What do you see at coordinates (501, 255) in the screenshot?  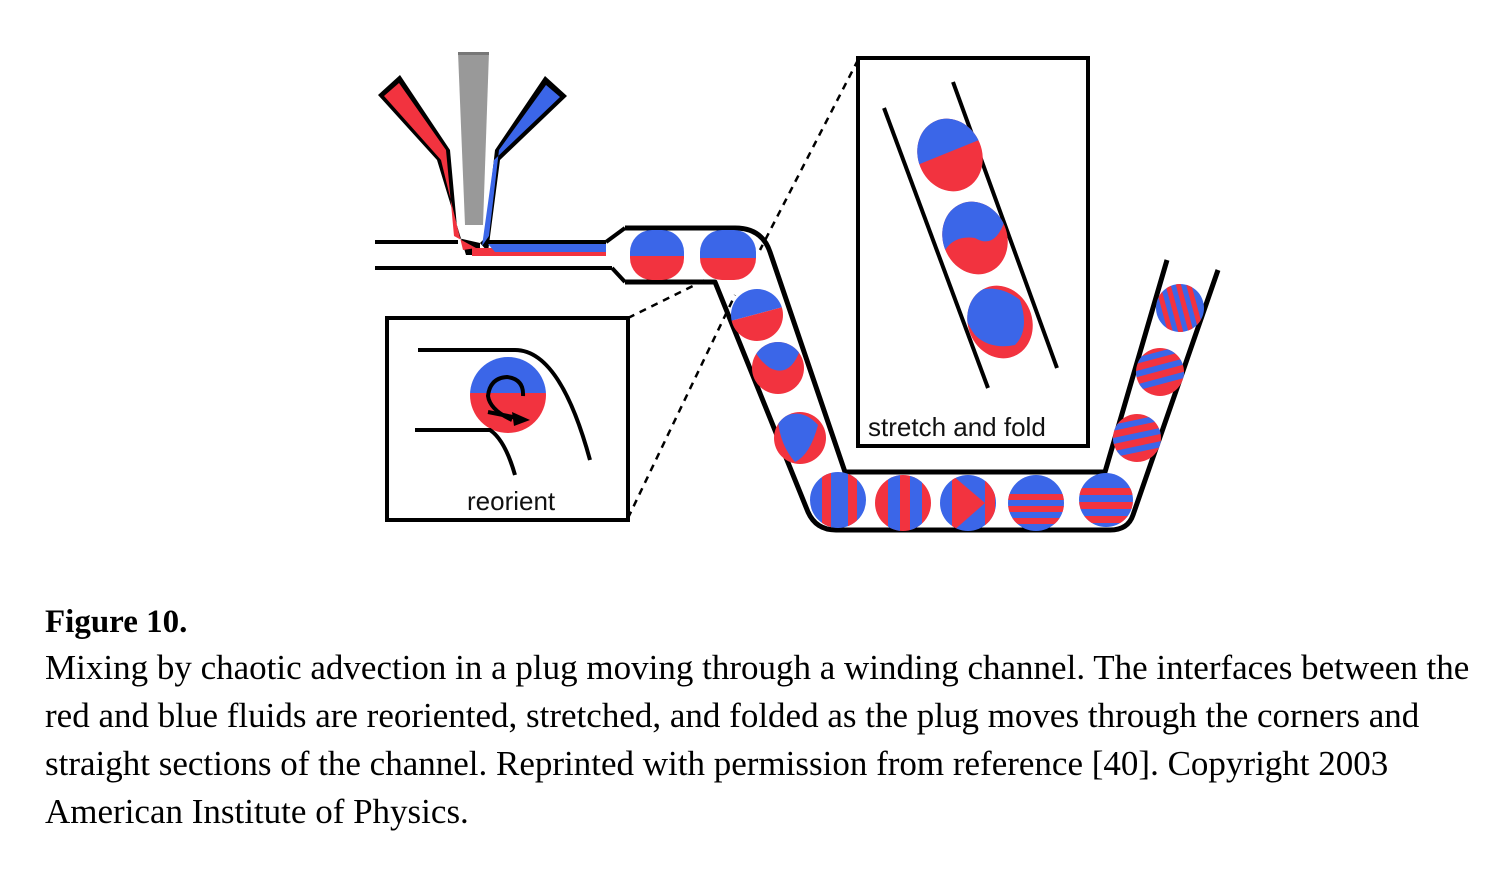 I see `inlet-channel` at bounding box center [501, 255].